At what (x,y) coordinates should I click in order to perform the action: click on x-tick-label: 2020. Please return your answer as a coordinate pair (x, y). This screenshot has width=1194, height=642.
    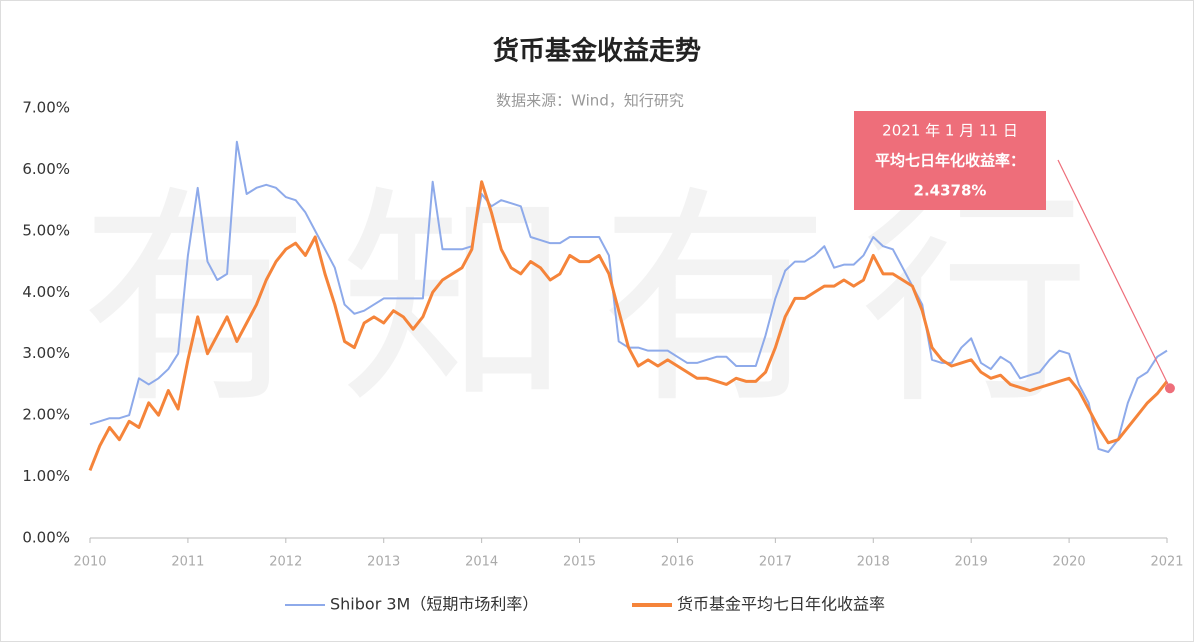
    Looking at the image, I should click on (1069, 562).